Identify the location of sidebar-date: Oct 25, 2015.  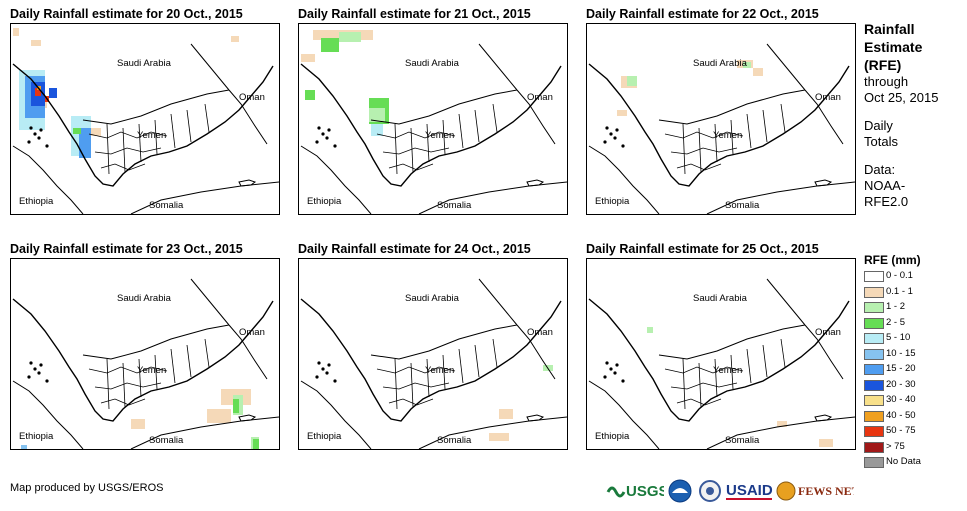
(901, 97).